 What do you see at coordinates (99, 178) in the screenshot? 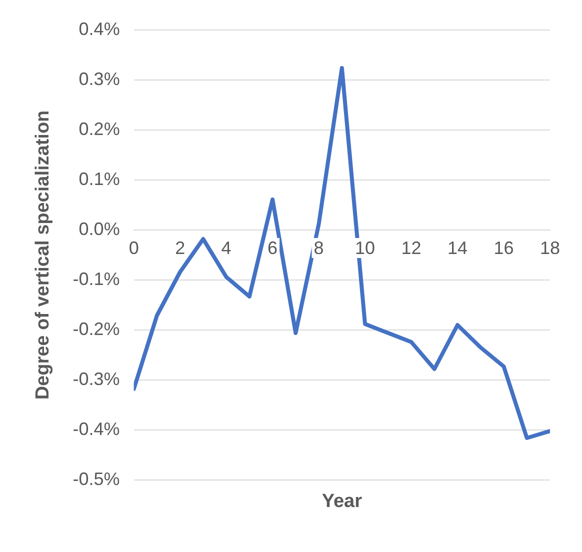
I see `y-tick-label: 0.1%` at bounding box center [99, 178].